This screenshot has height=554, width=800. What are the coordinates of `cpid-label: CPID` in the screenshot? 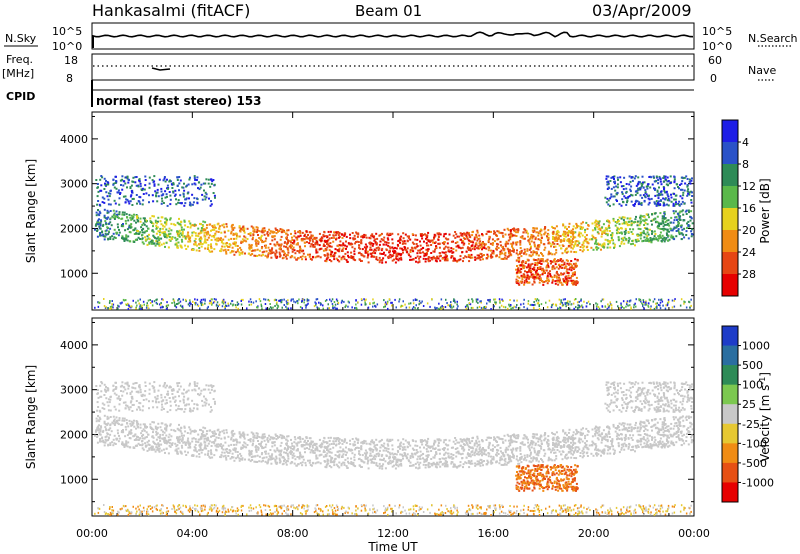 It's located at (20, 96).